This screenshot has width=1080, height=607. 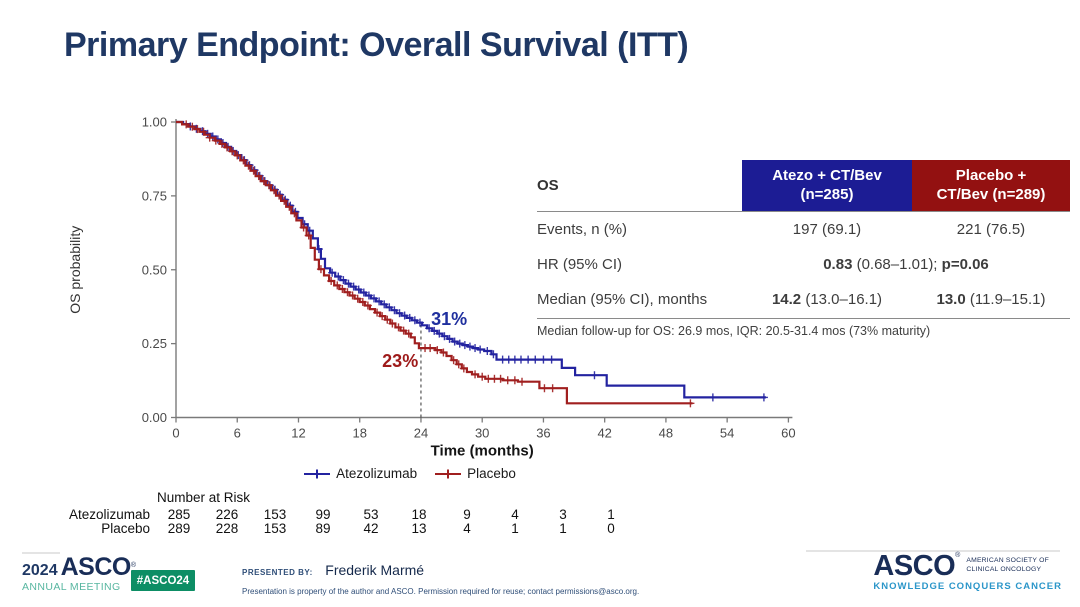 I want to click on presenter-name: Frederik Marmé, so click(x=375, y=570).